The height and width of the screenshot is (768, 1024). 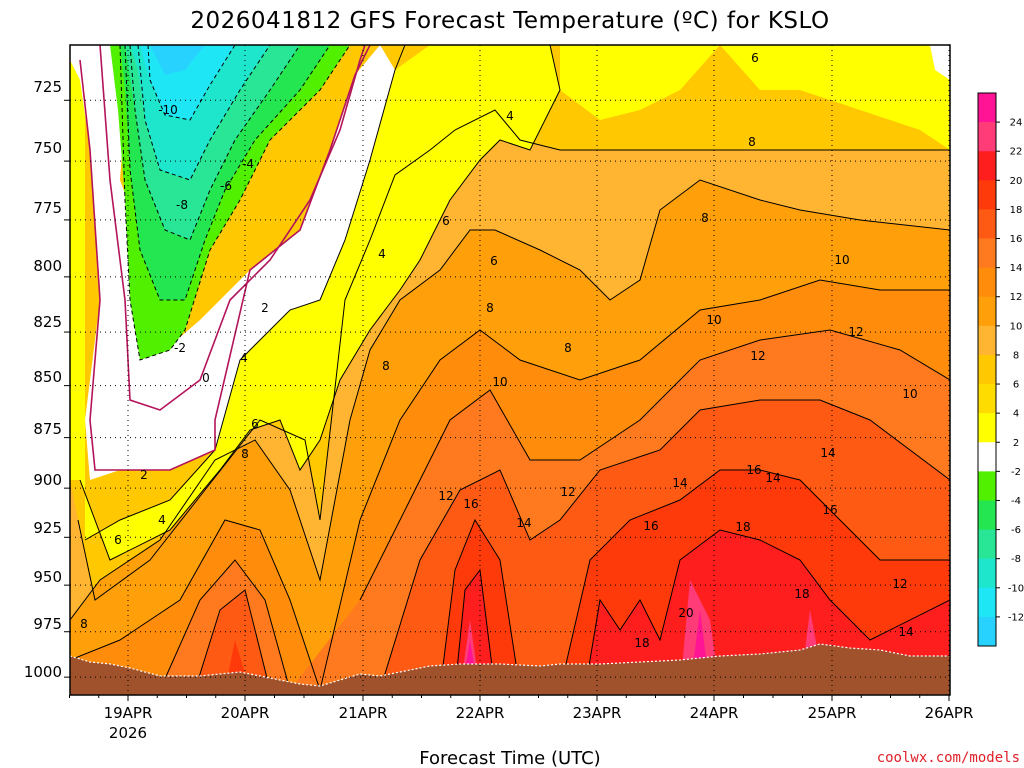 What do you see at coordinates (1016, 559) in the screenshot?
I see `colorbar-label: -8` at bounding box center [1016, 559].